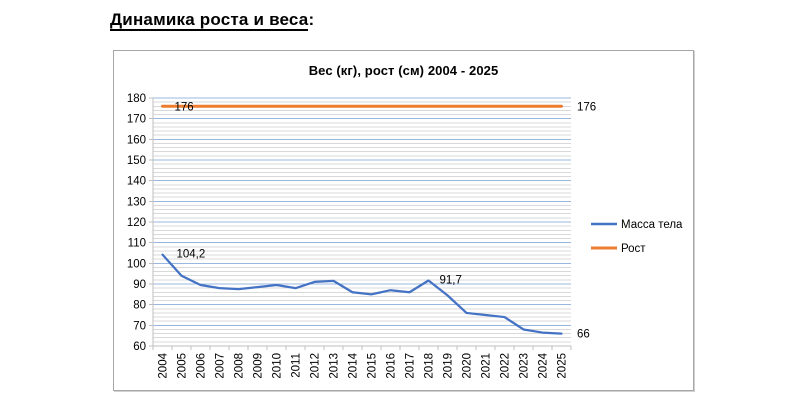  Describe the element at coordinates (430, 366) in the screenshot. I see `x-axis-label: 2018` at that location.